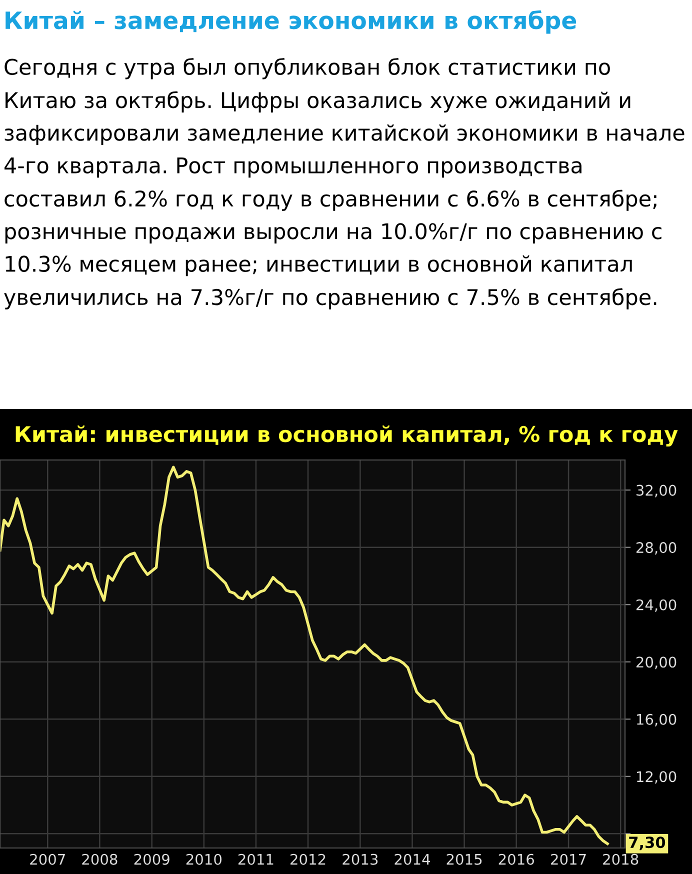  I want to click on x-tick-label: 2009, so click(152, 859).